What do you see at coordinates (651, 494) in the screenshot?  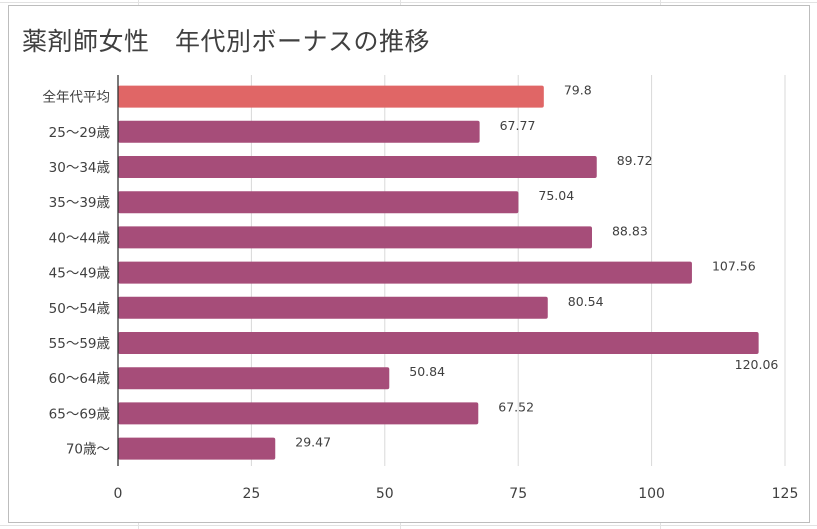 I see `x-tick-label: 100` at bounding box center [651, 494].